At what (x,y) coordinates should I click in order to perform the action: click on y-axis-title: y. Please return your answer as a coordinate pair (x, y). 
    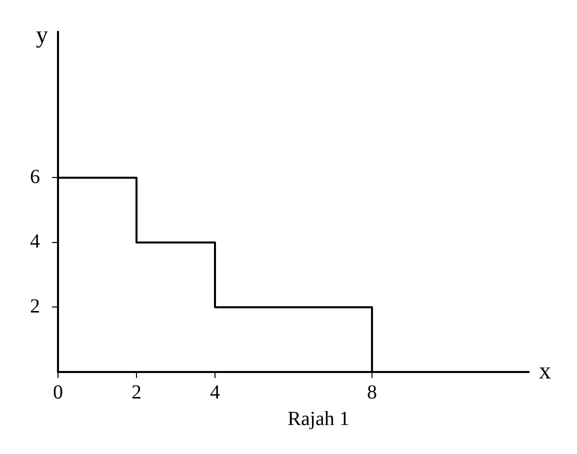
    Looking at the image, I should click on (42, 35).